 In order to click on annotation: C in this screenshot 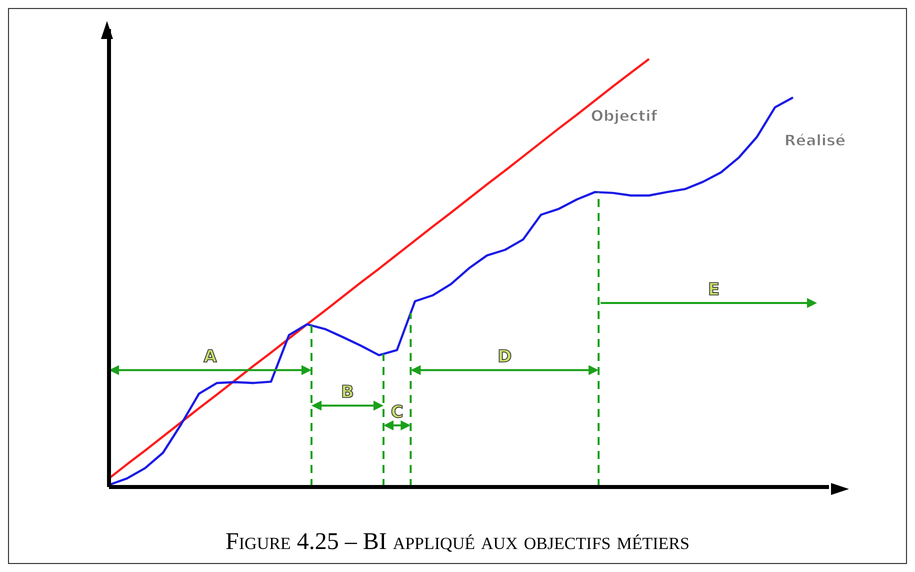, I will do `click(397, 412)`.